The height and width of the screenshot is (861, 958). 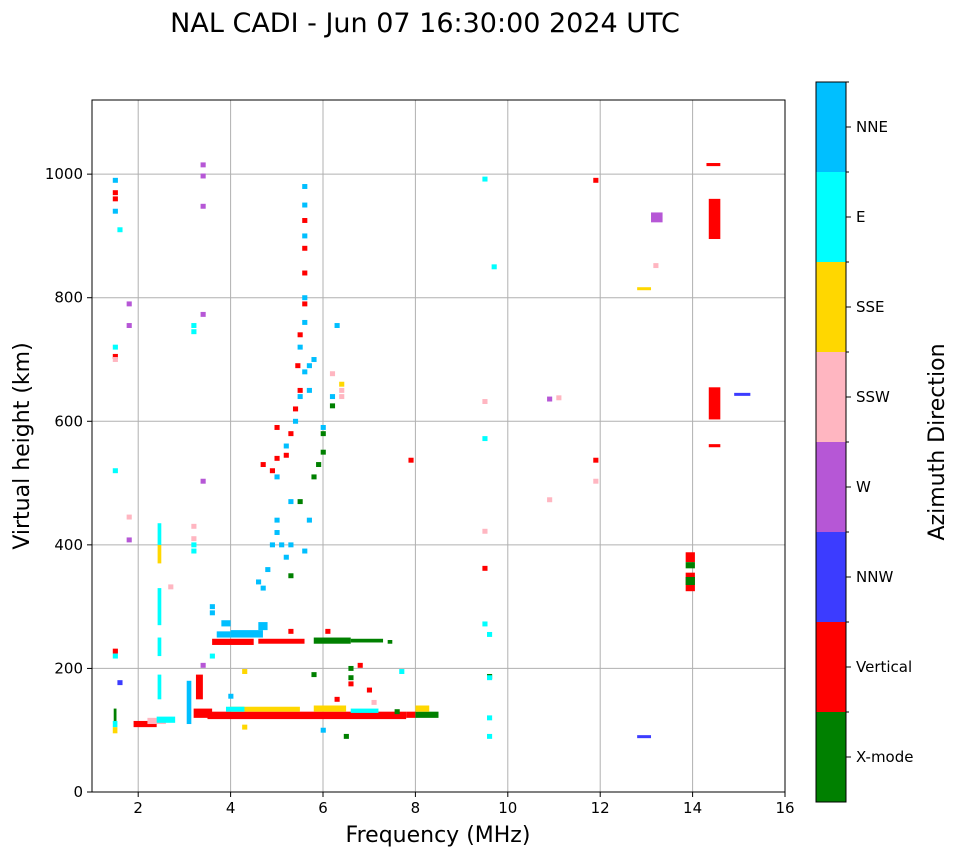 What do you see at coordinates (937, 441) in the screenshot?
I see `colorbar-label: Azimuth Direction` at bounding box center [937, 441].